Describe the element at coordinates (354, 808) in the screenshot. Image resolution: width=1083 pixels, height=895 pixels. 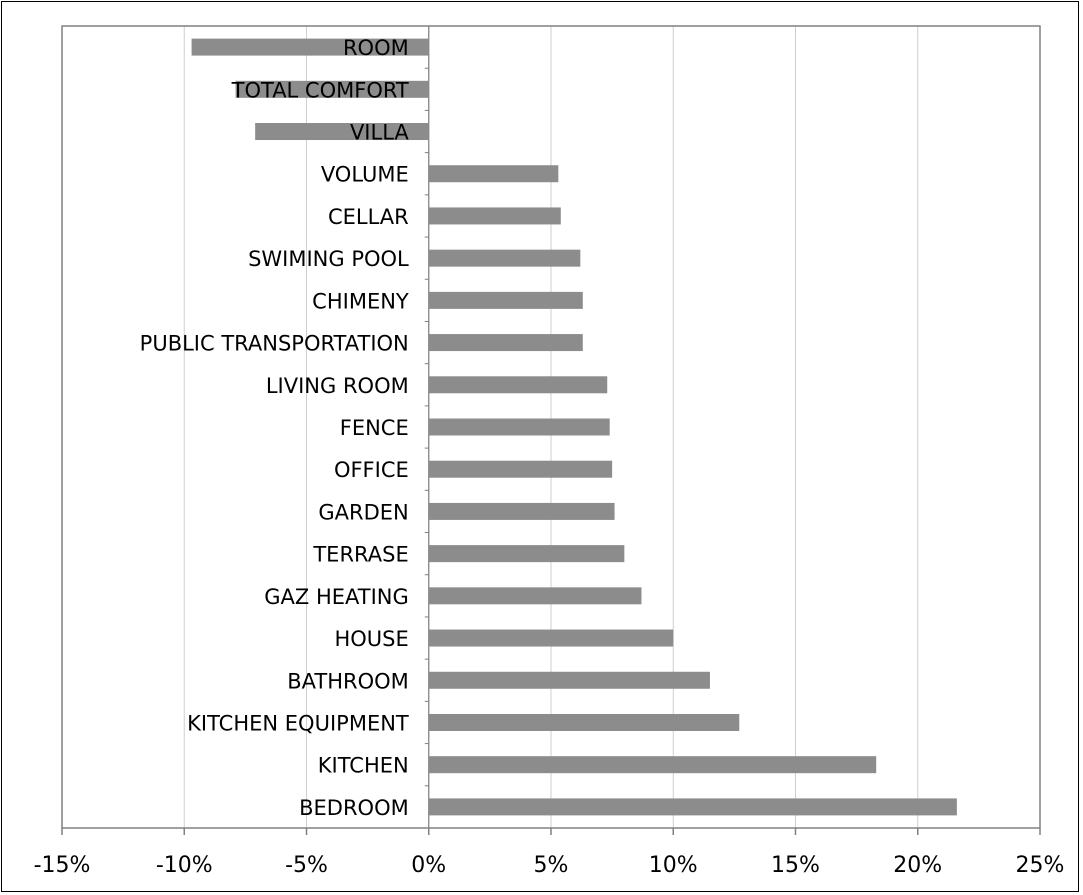
I see `category-label: BEDROOM` at that location.